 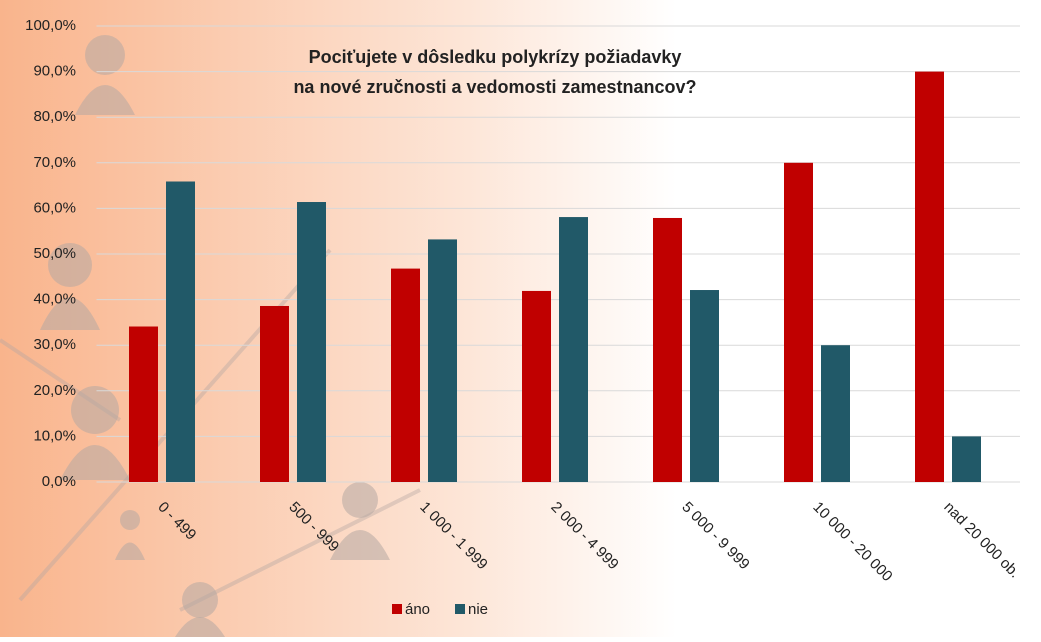 I want to click on legend-label: nie, so click(x=478, y=609).